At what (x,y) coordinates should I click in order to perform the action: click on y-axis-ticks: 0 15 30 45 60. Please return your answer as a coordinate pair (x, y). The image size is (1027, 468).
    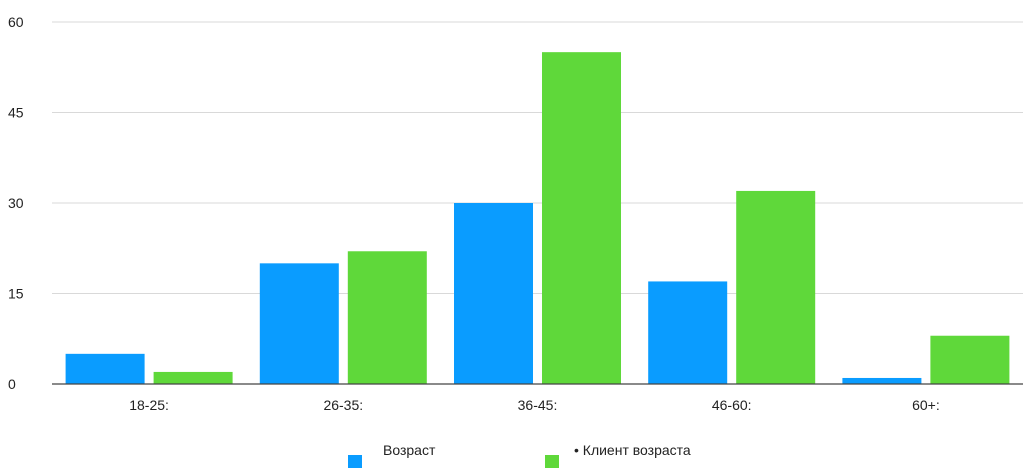
    Looking at the image, I should click on (16, 203).